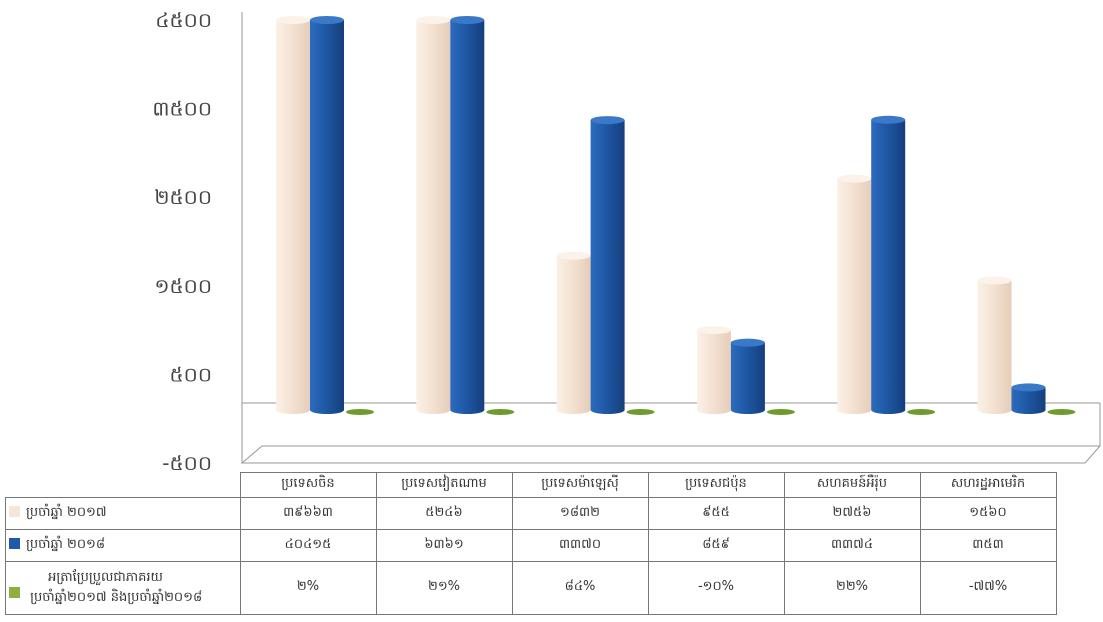  Describe the element at coordinates (123, 485) in the screenshot. I see `table-corner` at that location.